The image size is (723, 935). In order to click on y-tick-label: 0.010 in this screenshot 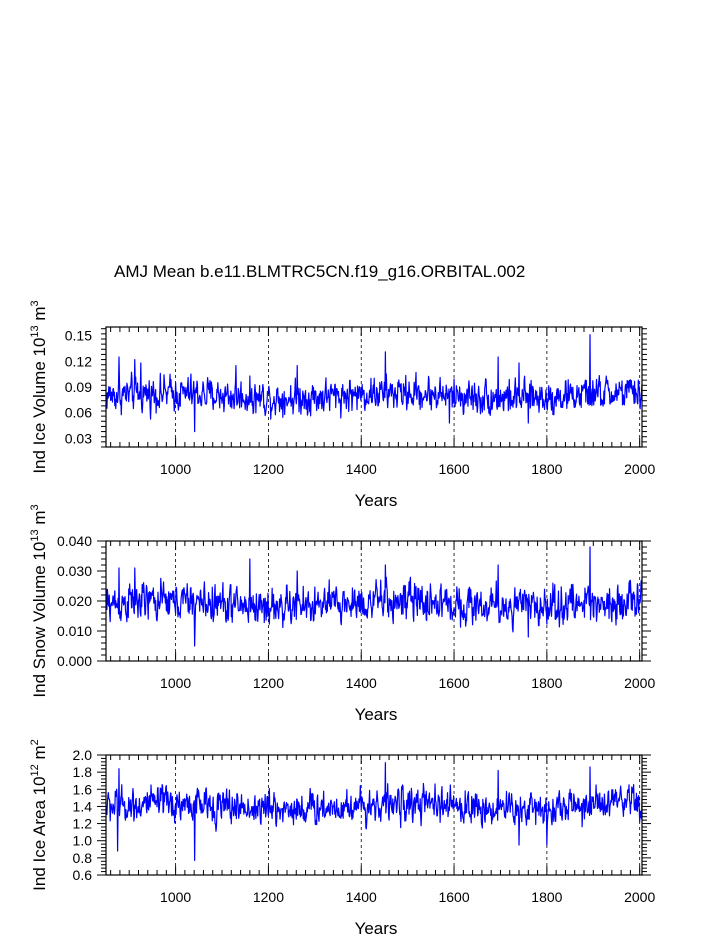, I will do `click(74, 631)`.